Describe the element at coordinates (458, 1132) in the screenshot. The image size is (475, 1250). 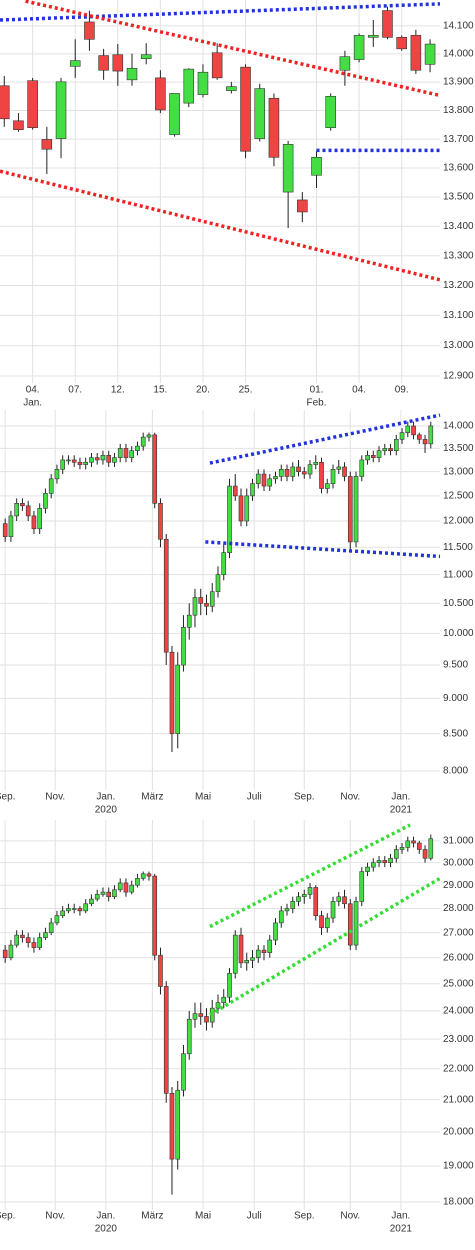
I see `y-tick-label: 20.000` at that location.